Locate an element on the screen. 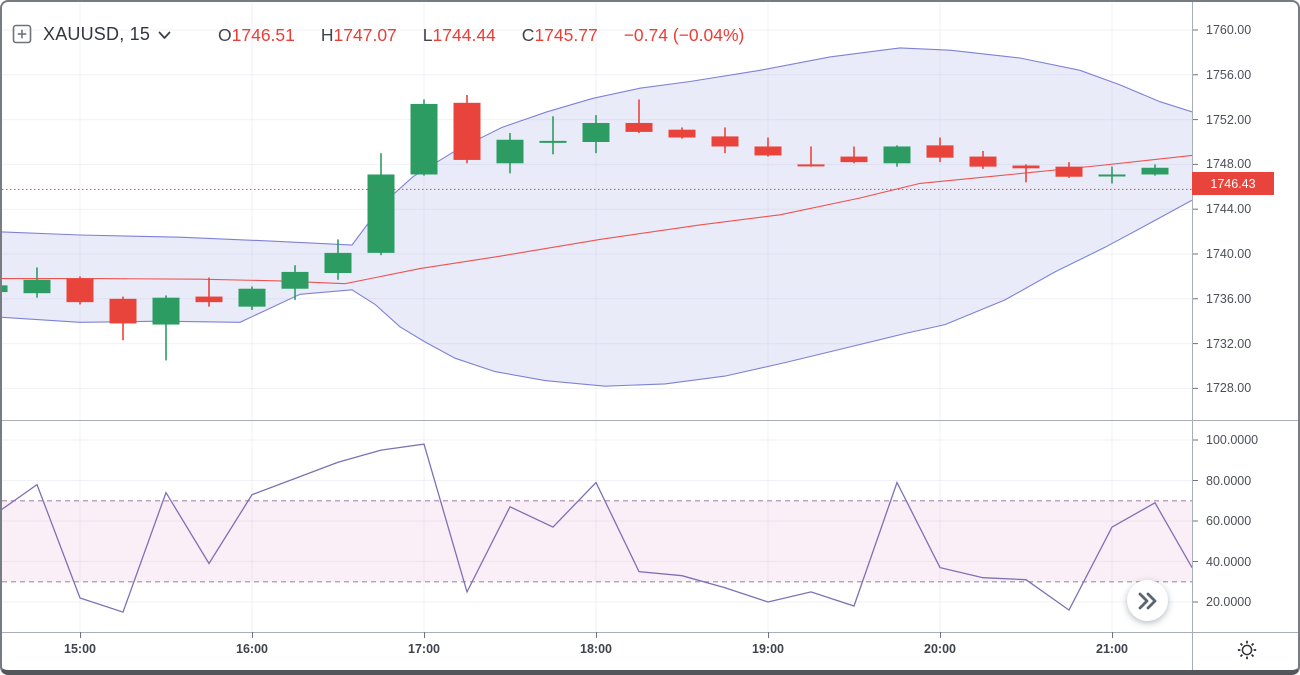 The image size is (1300, 675). price-tick-label: 1756.00 is located at coordinates (1229, 74).